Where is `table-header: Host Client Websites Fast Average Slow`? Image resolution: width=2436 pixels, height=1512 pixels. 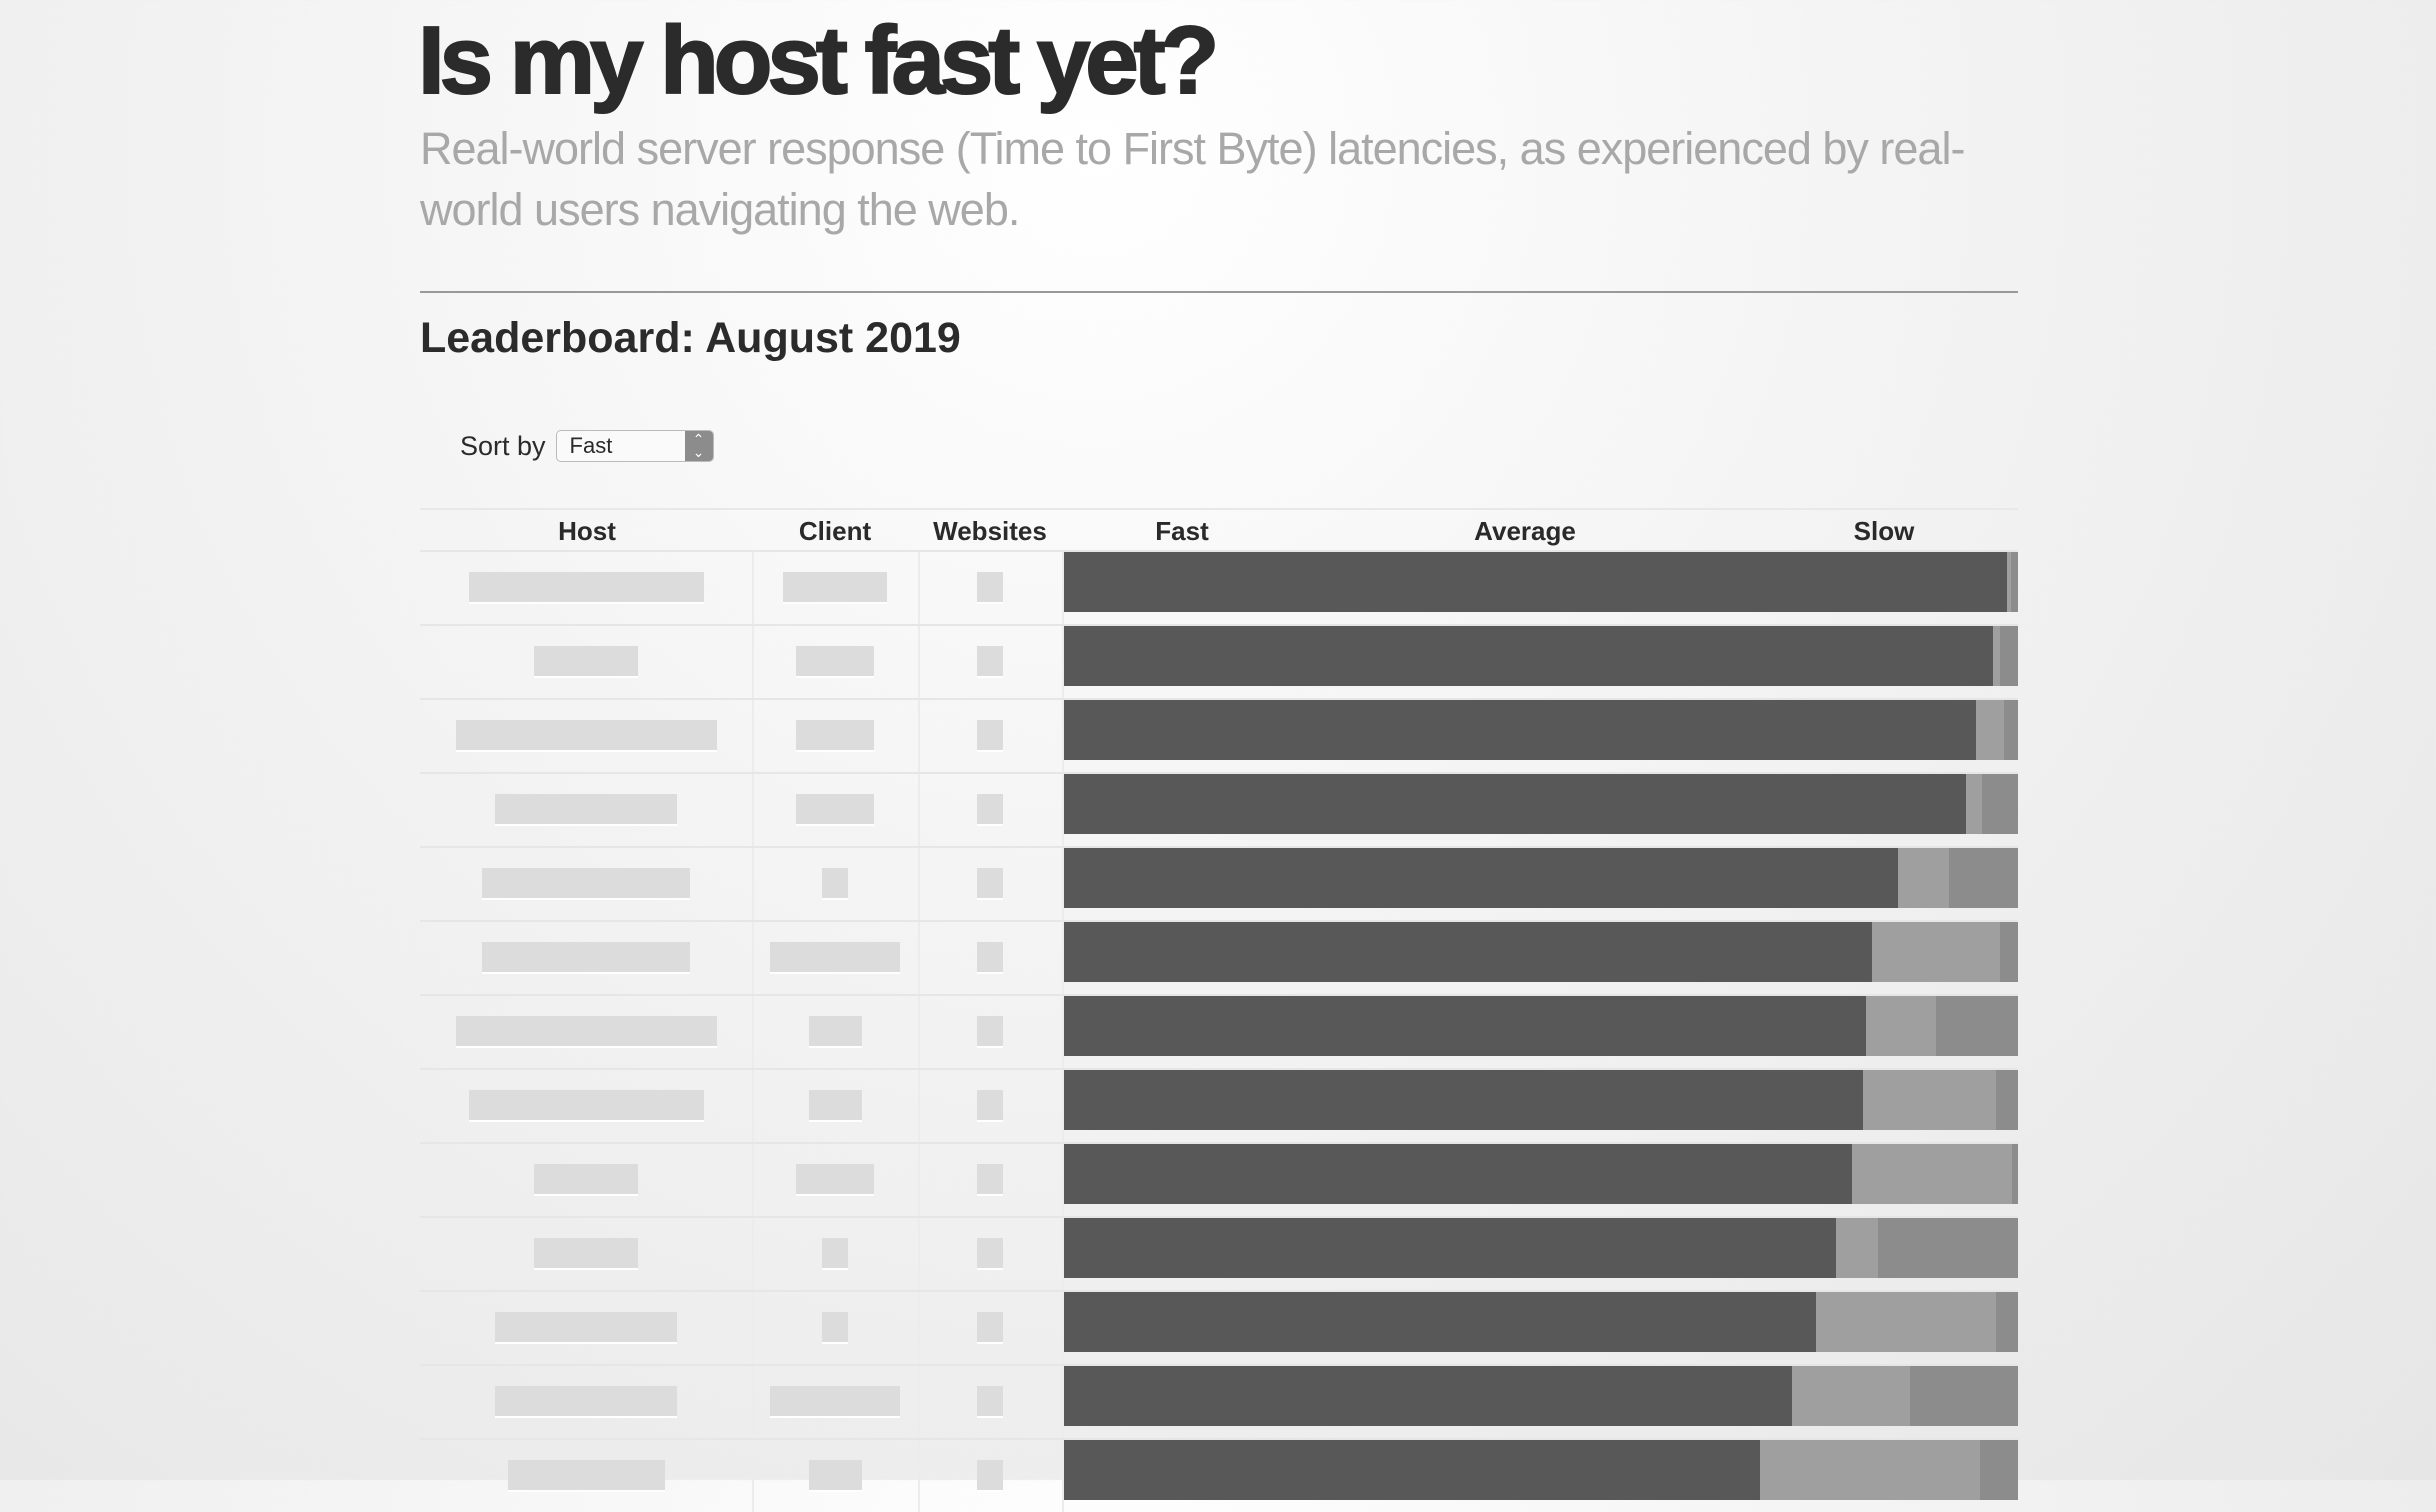 table-header: Host Client Websites Fast Average Slow is located at coordinates (1219, 529).